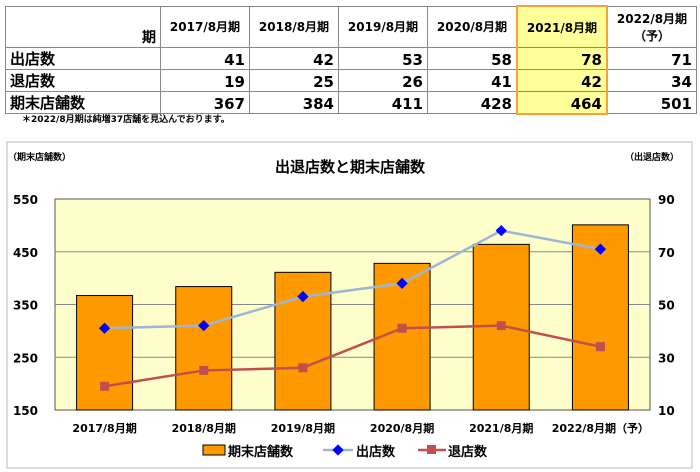 Image resolution: width=700 pixels, height=472 pixels. What do you see at coordinates (501, 428) in the screenshot?
I see `x-tick-label: 2021/8月期` at bounding box center [501, 428].